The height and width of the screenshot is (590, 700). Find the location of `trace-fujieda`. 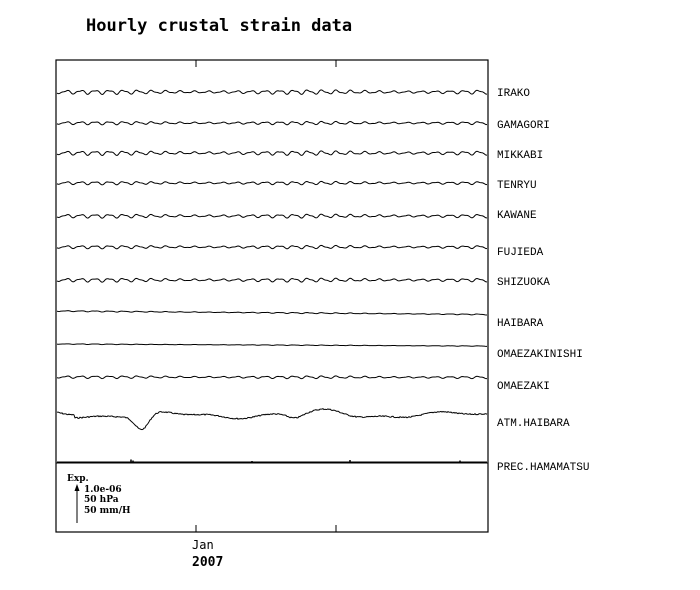

trace-fujieda is located at coordinates (272, 247).